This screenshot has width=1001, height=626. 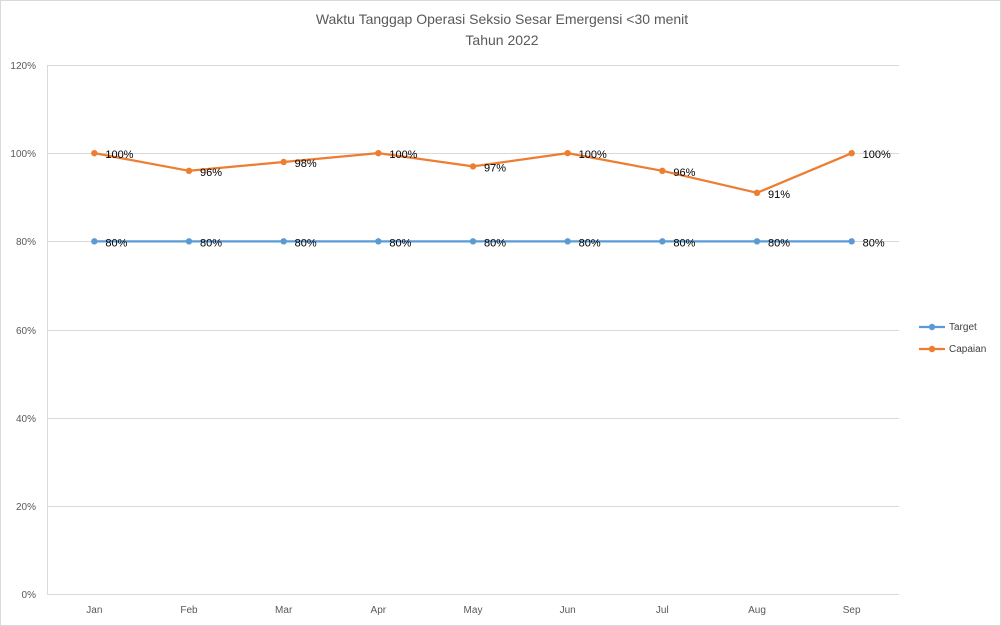 What do you see at coordinates (29, 595) in the screenshot?
I see `y-tick-label: 0%` at bounding box center [29, 595].